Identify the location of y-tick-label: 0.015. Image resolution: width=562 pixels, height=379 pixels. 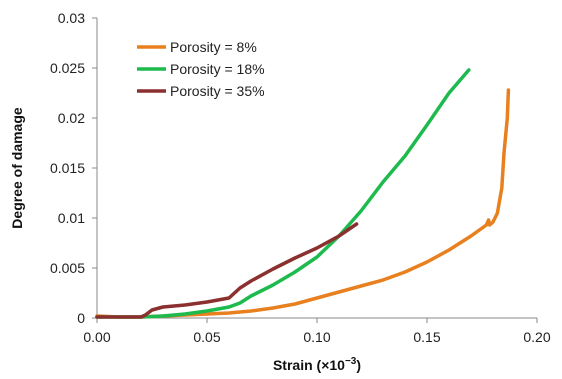
(67, 168).